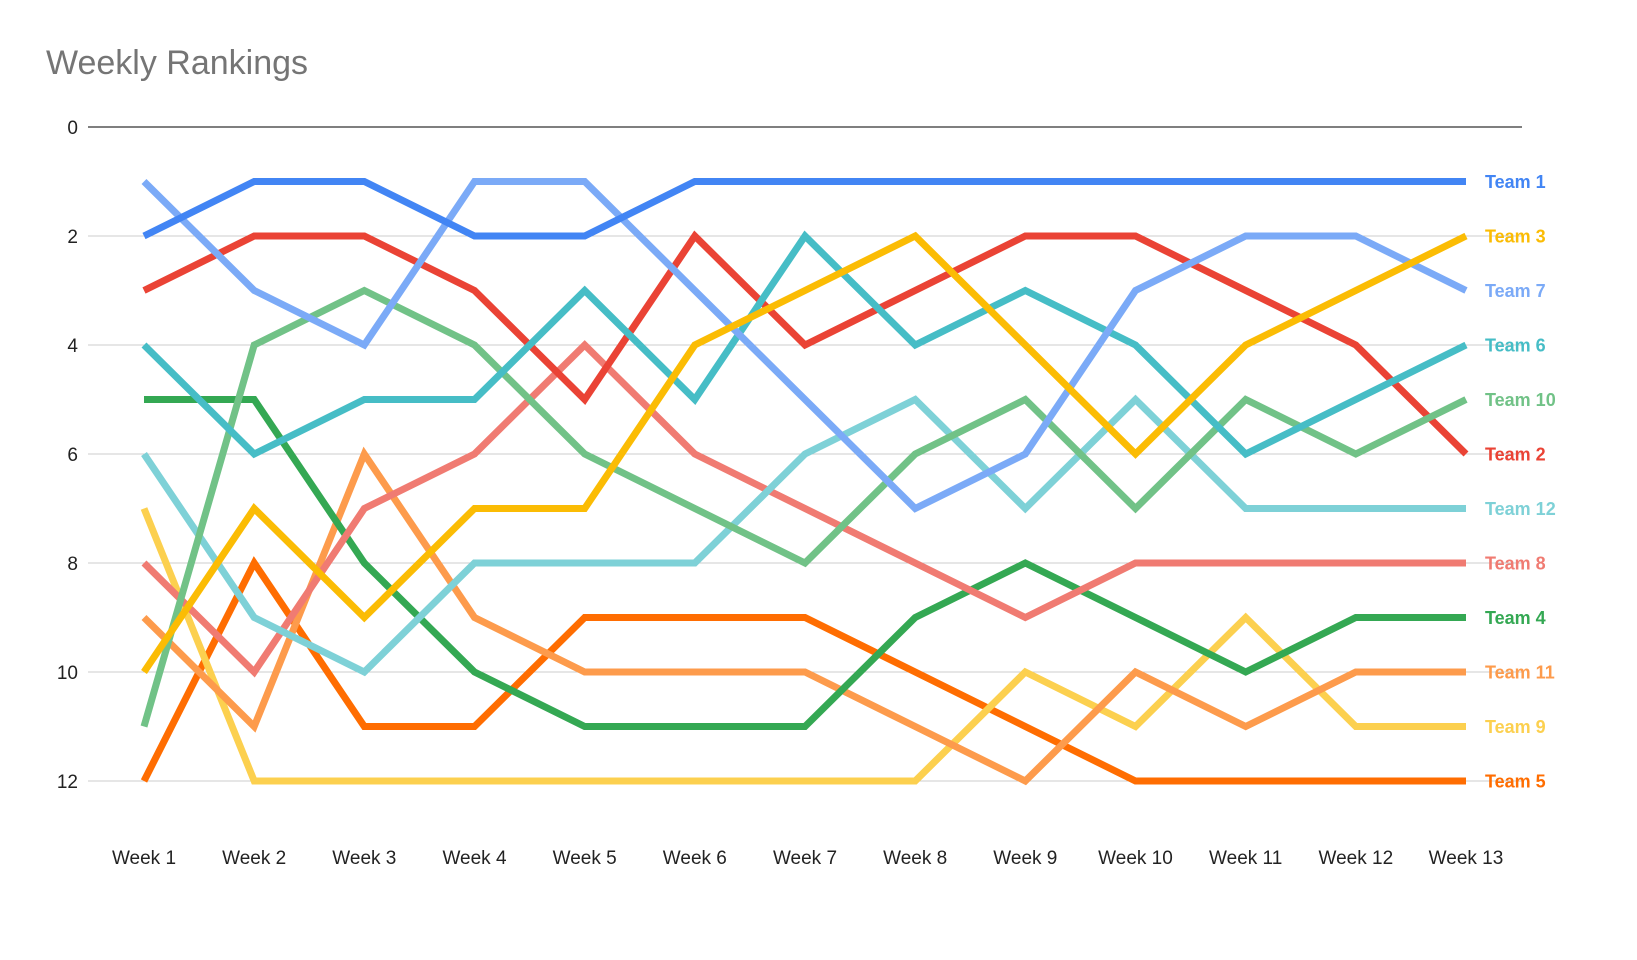 This screenshot has height=960, width=1637. Describe the element at coordinates (1515, 182) in the screenshot. I see `series-label-team-1: Team 1` at that location.